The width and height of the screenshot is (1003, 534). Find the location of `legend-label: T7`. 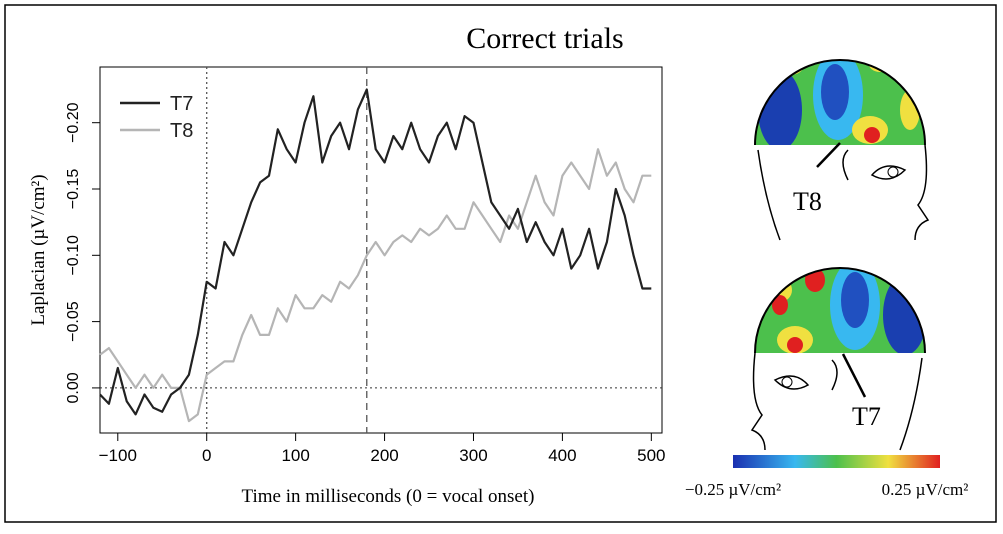

legend-label: T7 is located at coordinates (181, 104).